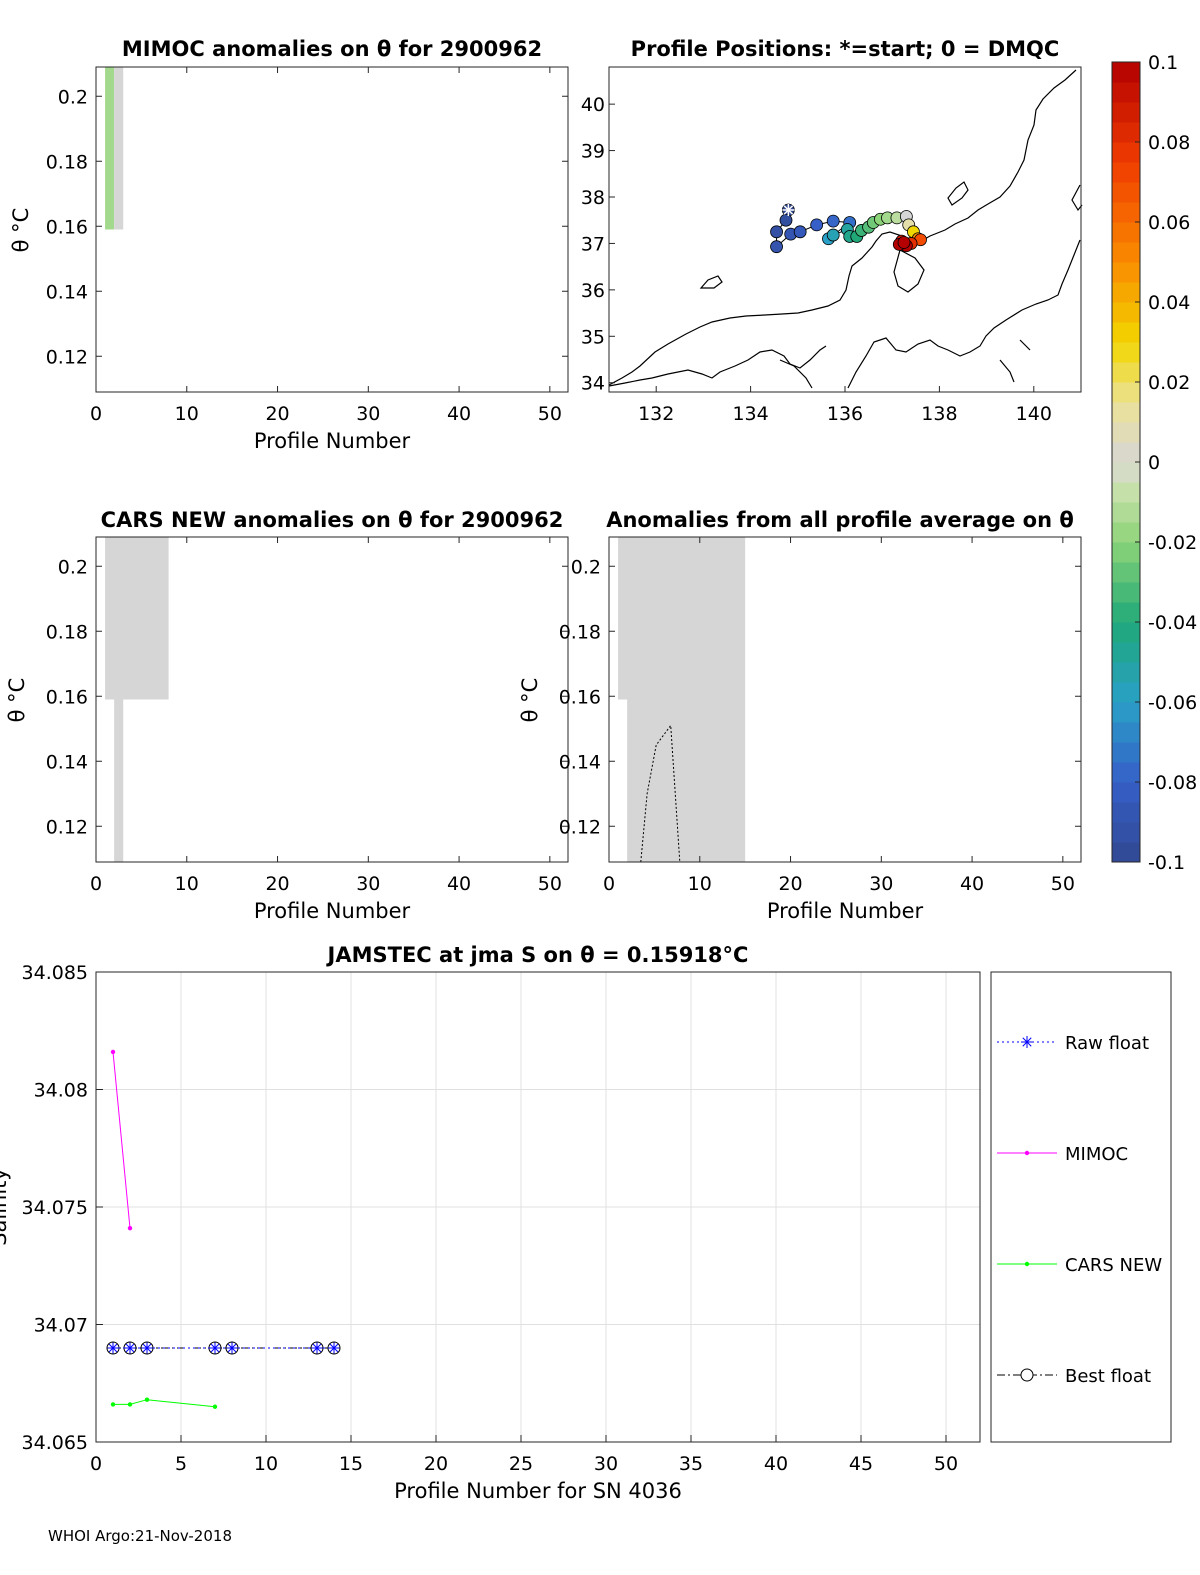  What do you see at coordinates (972, 884) in the screenshot?
I see `avg-xtick-label: 40` at bounding box center [972, 884].